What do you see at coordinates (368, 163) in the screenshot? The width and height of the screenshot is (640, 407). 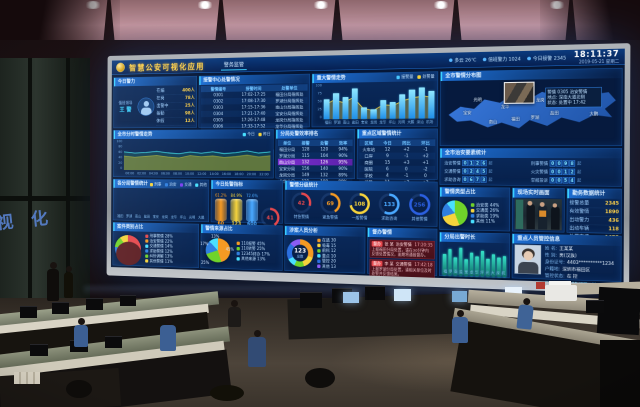 I see `table-cell: 商圈` at bounding box center [368, 163].